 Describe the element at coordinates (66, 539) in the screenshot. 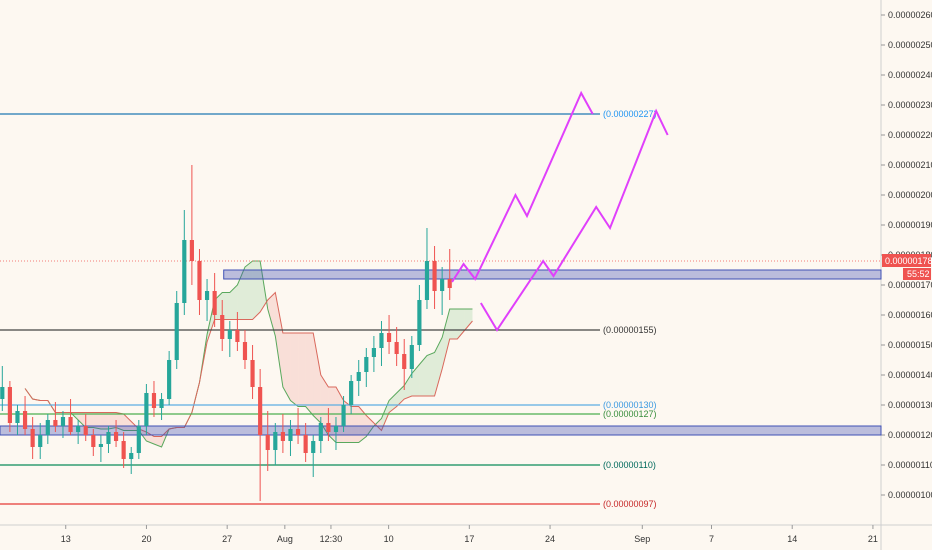

I see `x-tick-label: 13` at that location.